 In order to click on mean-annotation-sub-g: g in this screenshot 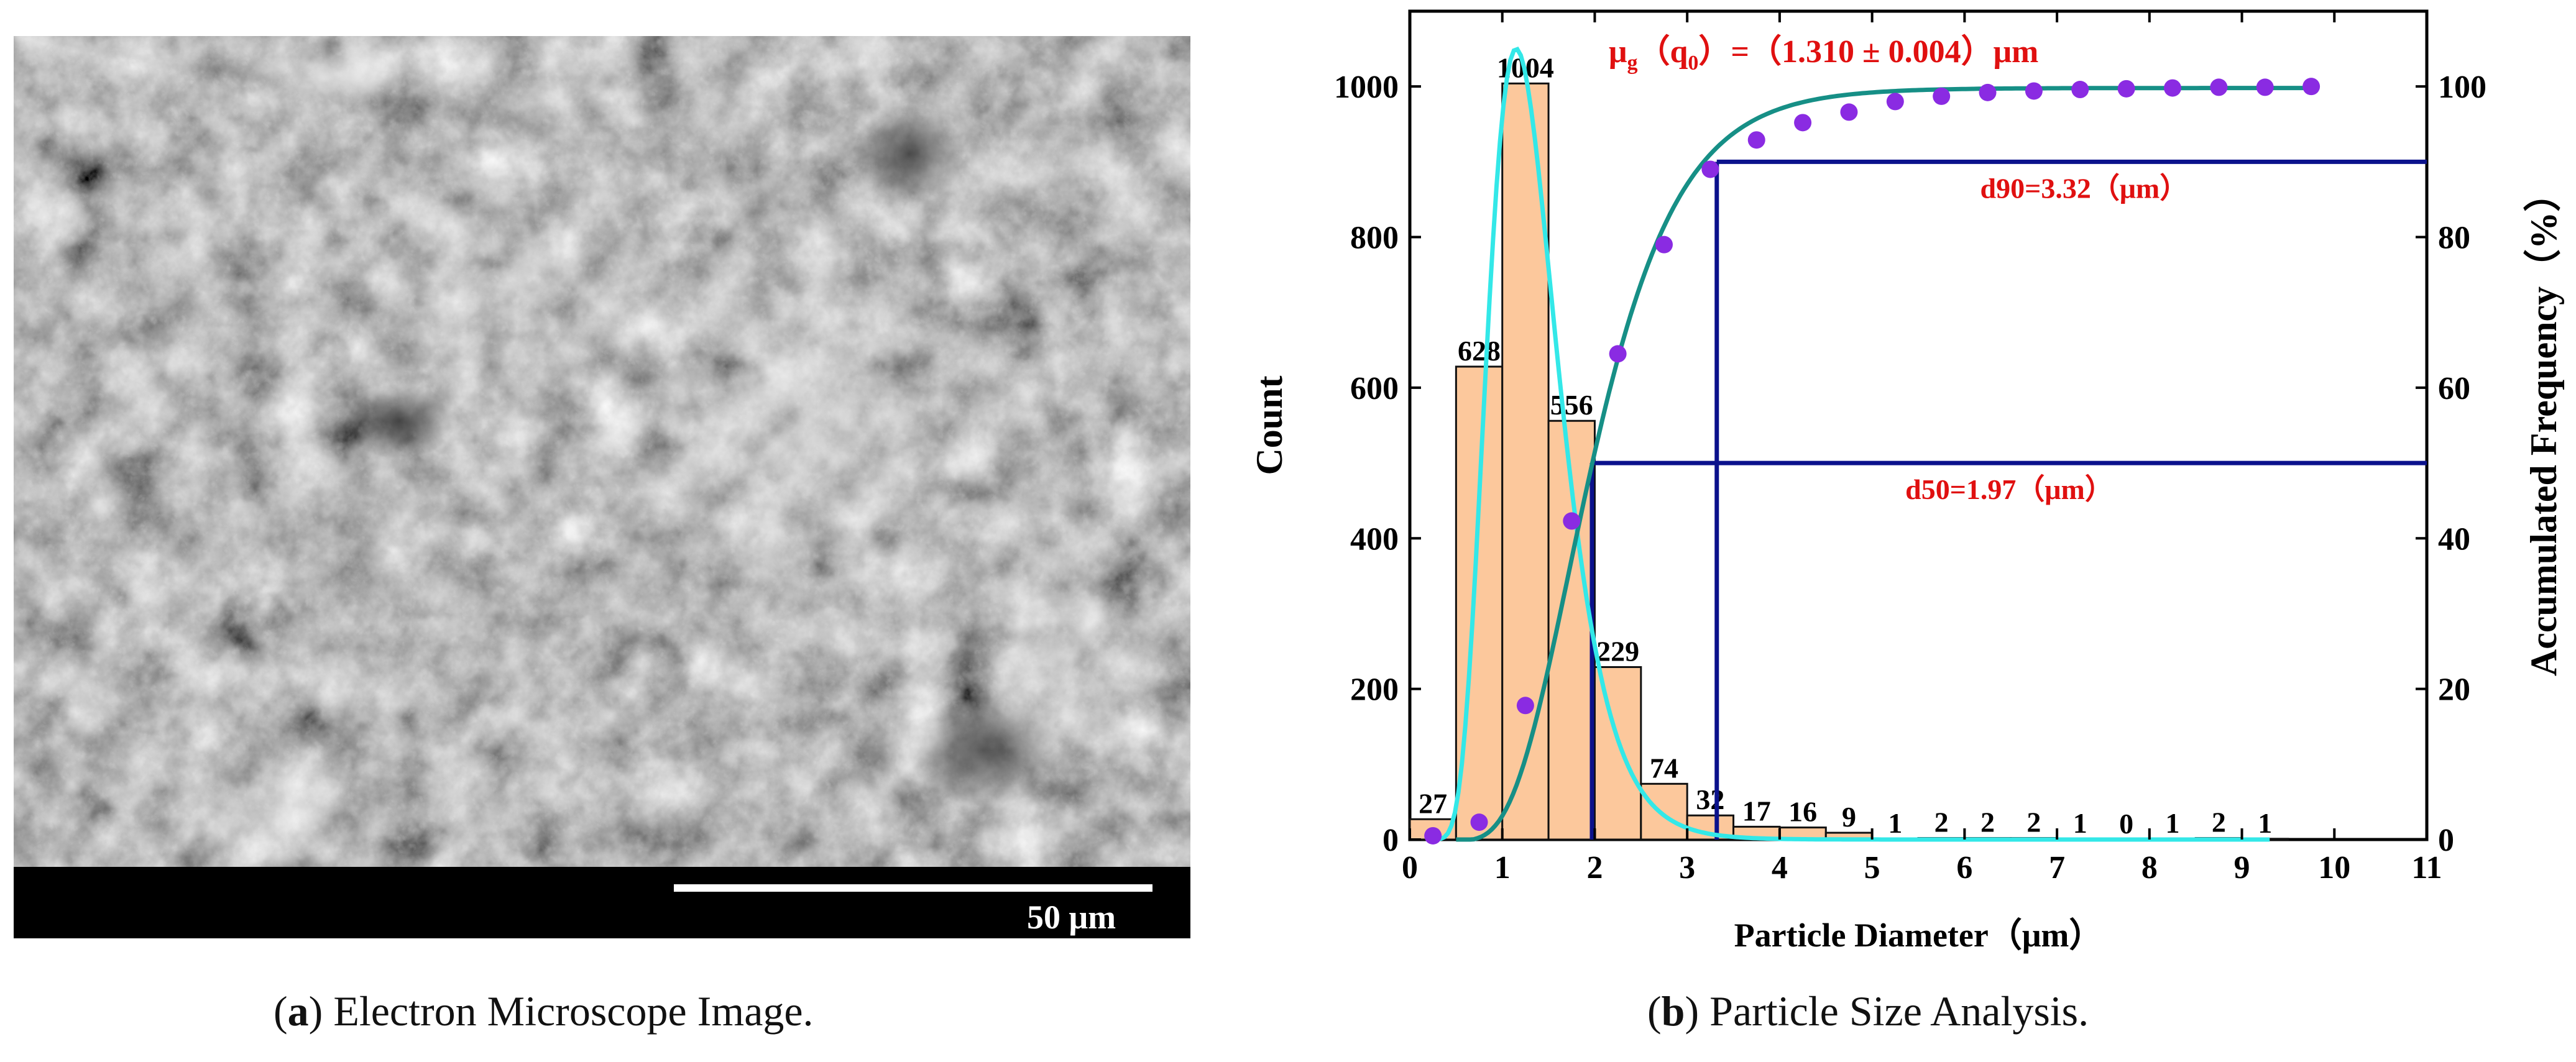, I will do `click(1632, 63)`.